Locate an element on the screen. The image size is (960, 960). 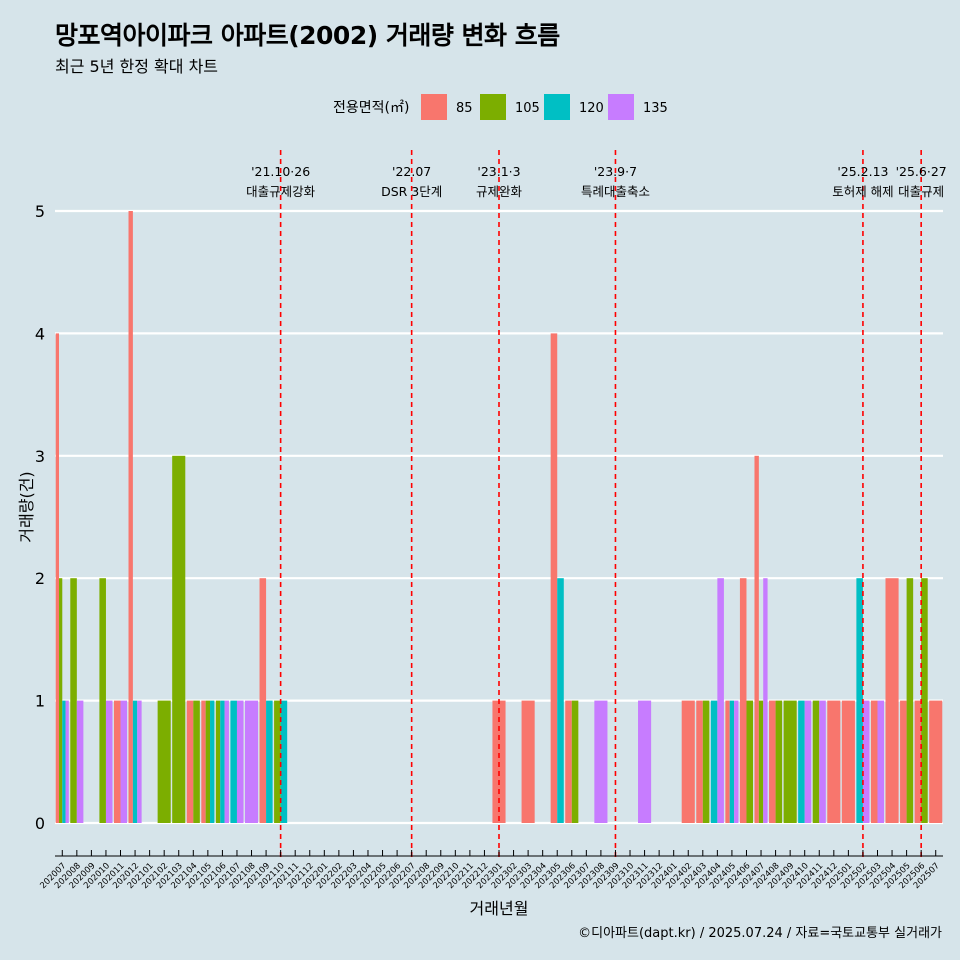
y-tick-label: 4 is located at coordinates (40, 333).